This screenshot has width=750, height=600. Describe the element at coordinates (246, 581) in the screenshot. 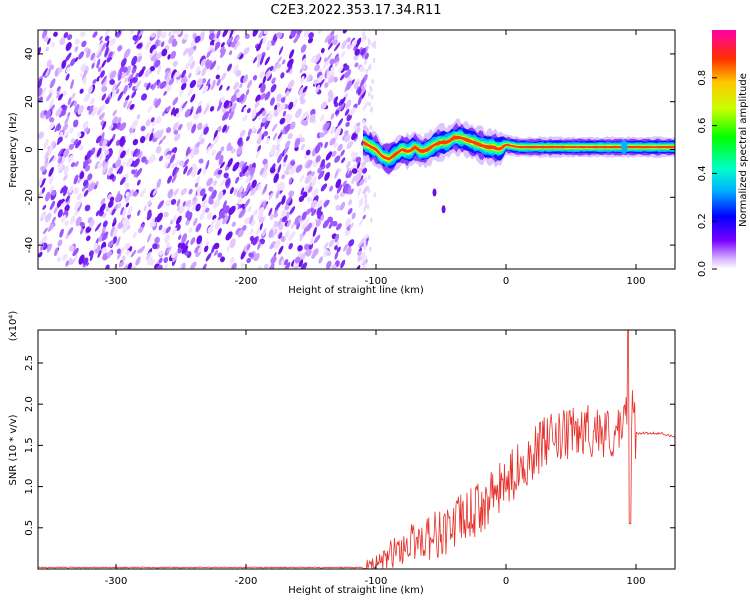

I see `x-tick-label: -200` at that location.